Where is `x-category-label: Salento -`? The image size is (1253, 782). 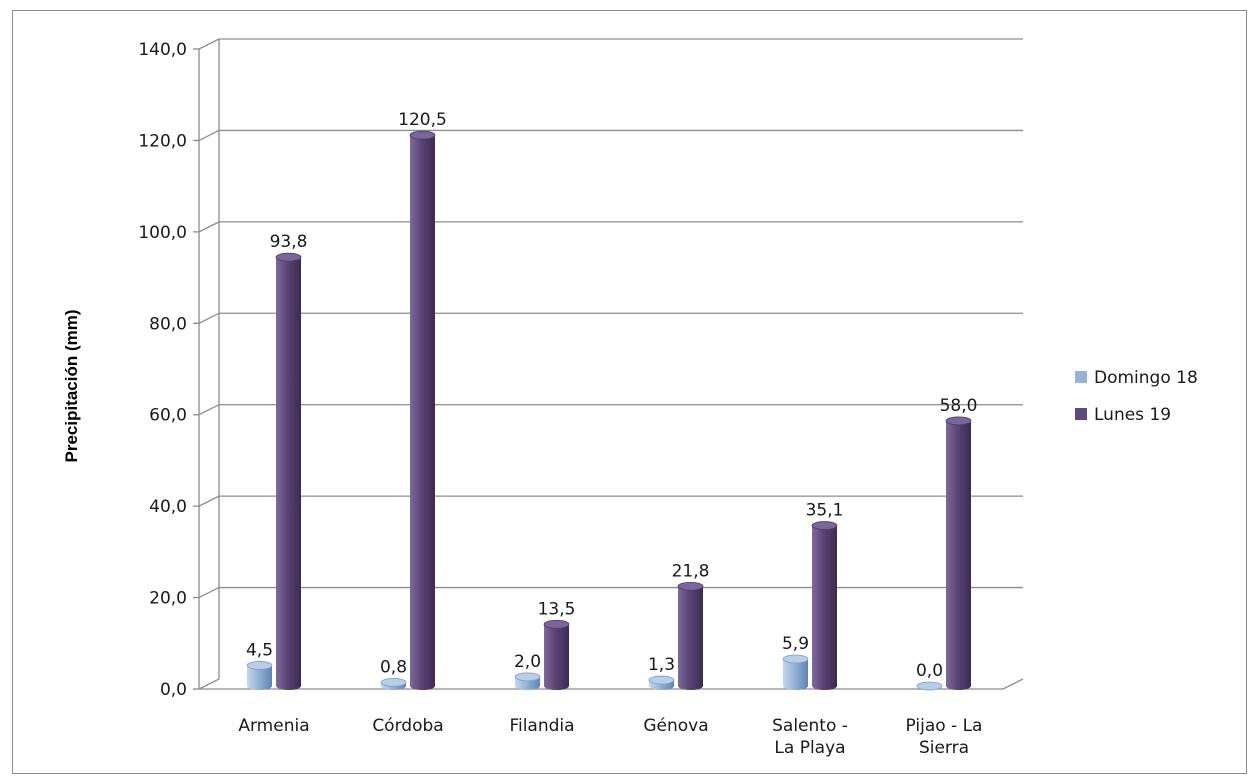 x-category-label: Salento - is located at coordinates (810, 726).